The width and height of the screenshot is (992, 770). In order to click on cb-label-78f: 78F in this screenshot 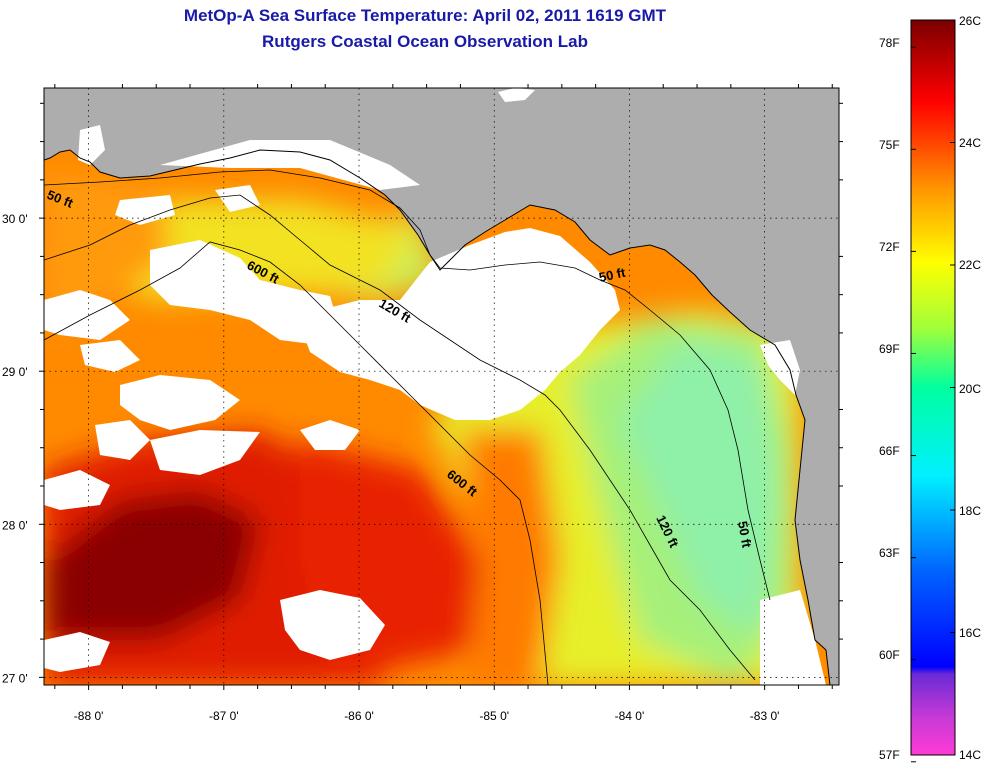, I will do `click(889, 43)`.